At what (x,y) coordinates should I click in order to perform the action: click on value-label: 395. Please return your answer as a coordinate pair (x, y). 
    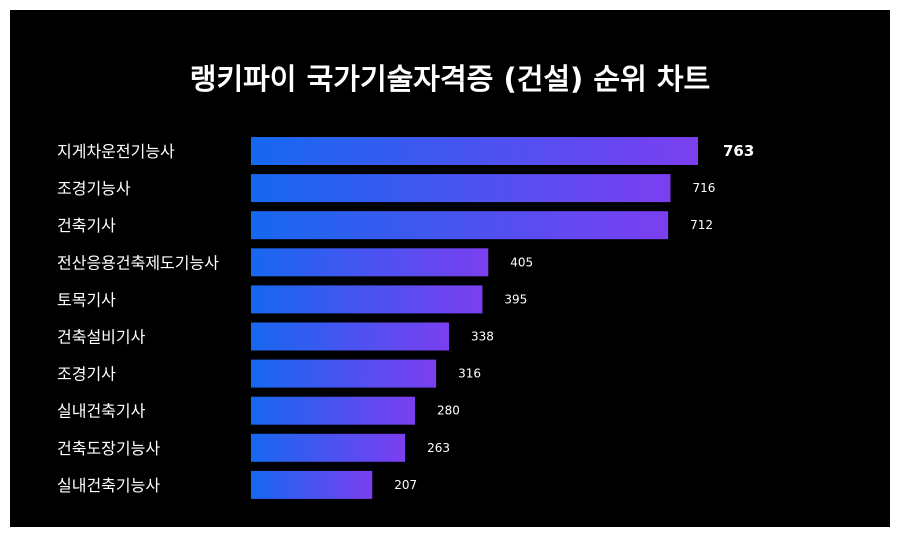
    Looking at the image, I should click on (515, 299).